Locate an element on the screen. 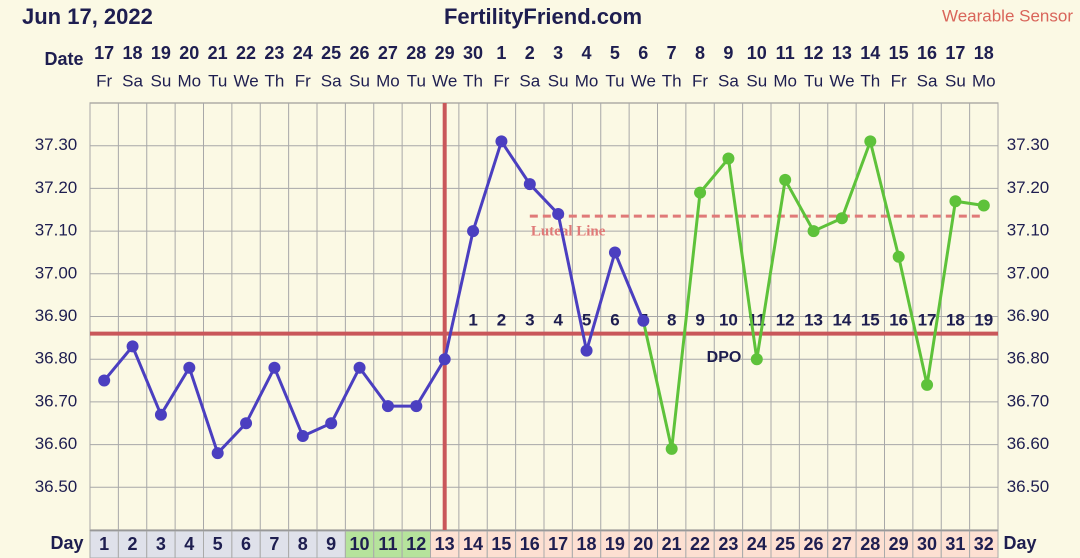 This screenshot has height=558, width=1080. date-label: 27 is located at coordinates (388, 53).